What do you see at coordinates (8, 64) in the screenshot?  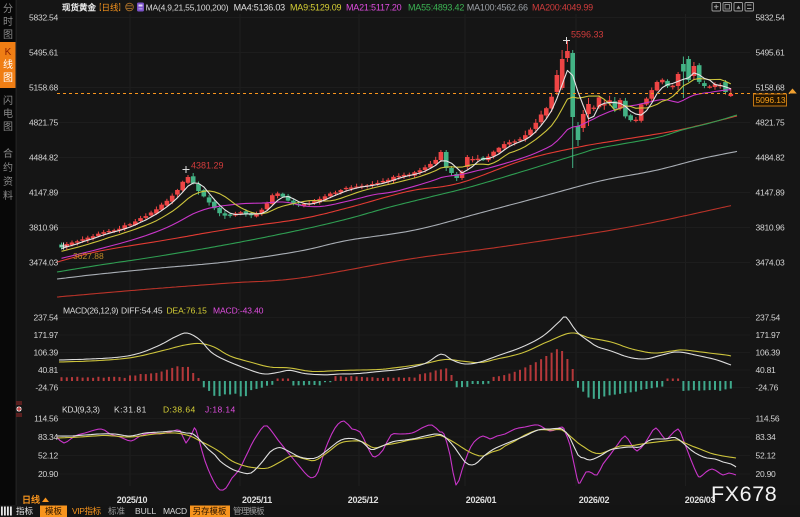 I see `svg-text: 线` at bounding box center [8, 64].